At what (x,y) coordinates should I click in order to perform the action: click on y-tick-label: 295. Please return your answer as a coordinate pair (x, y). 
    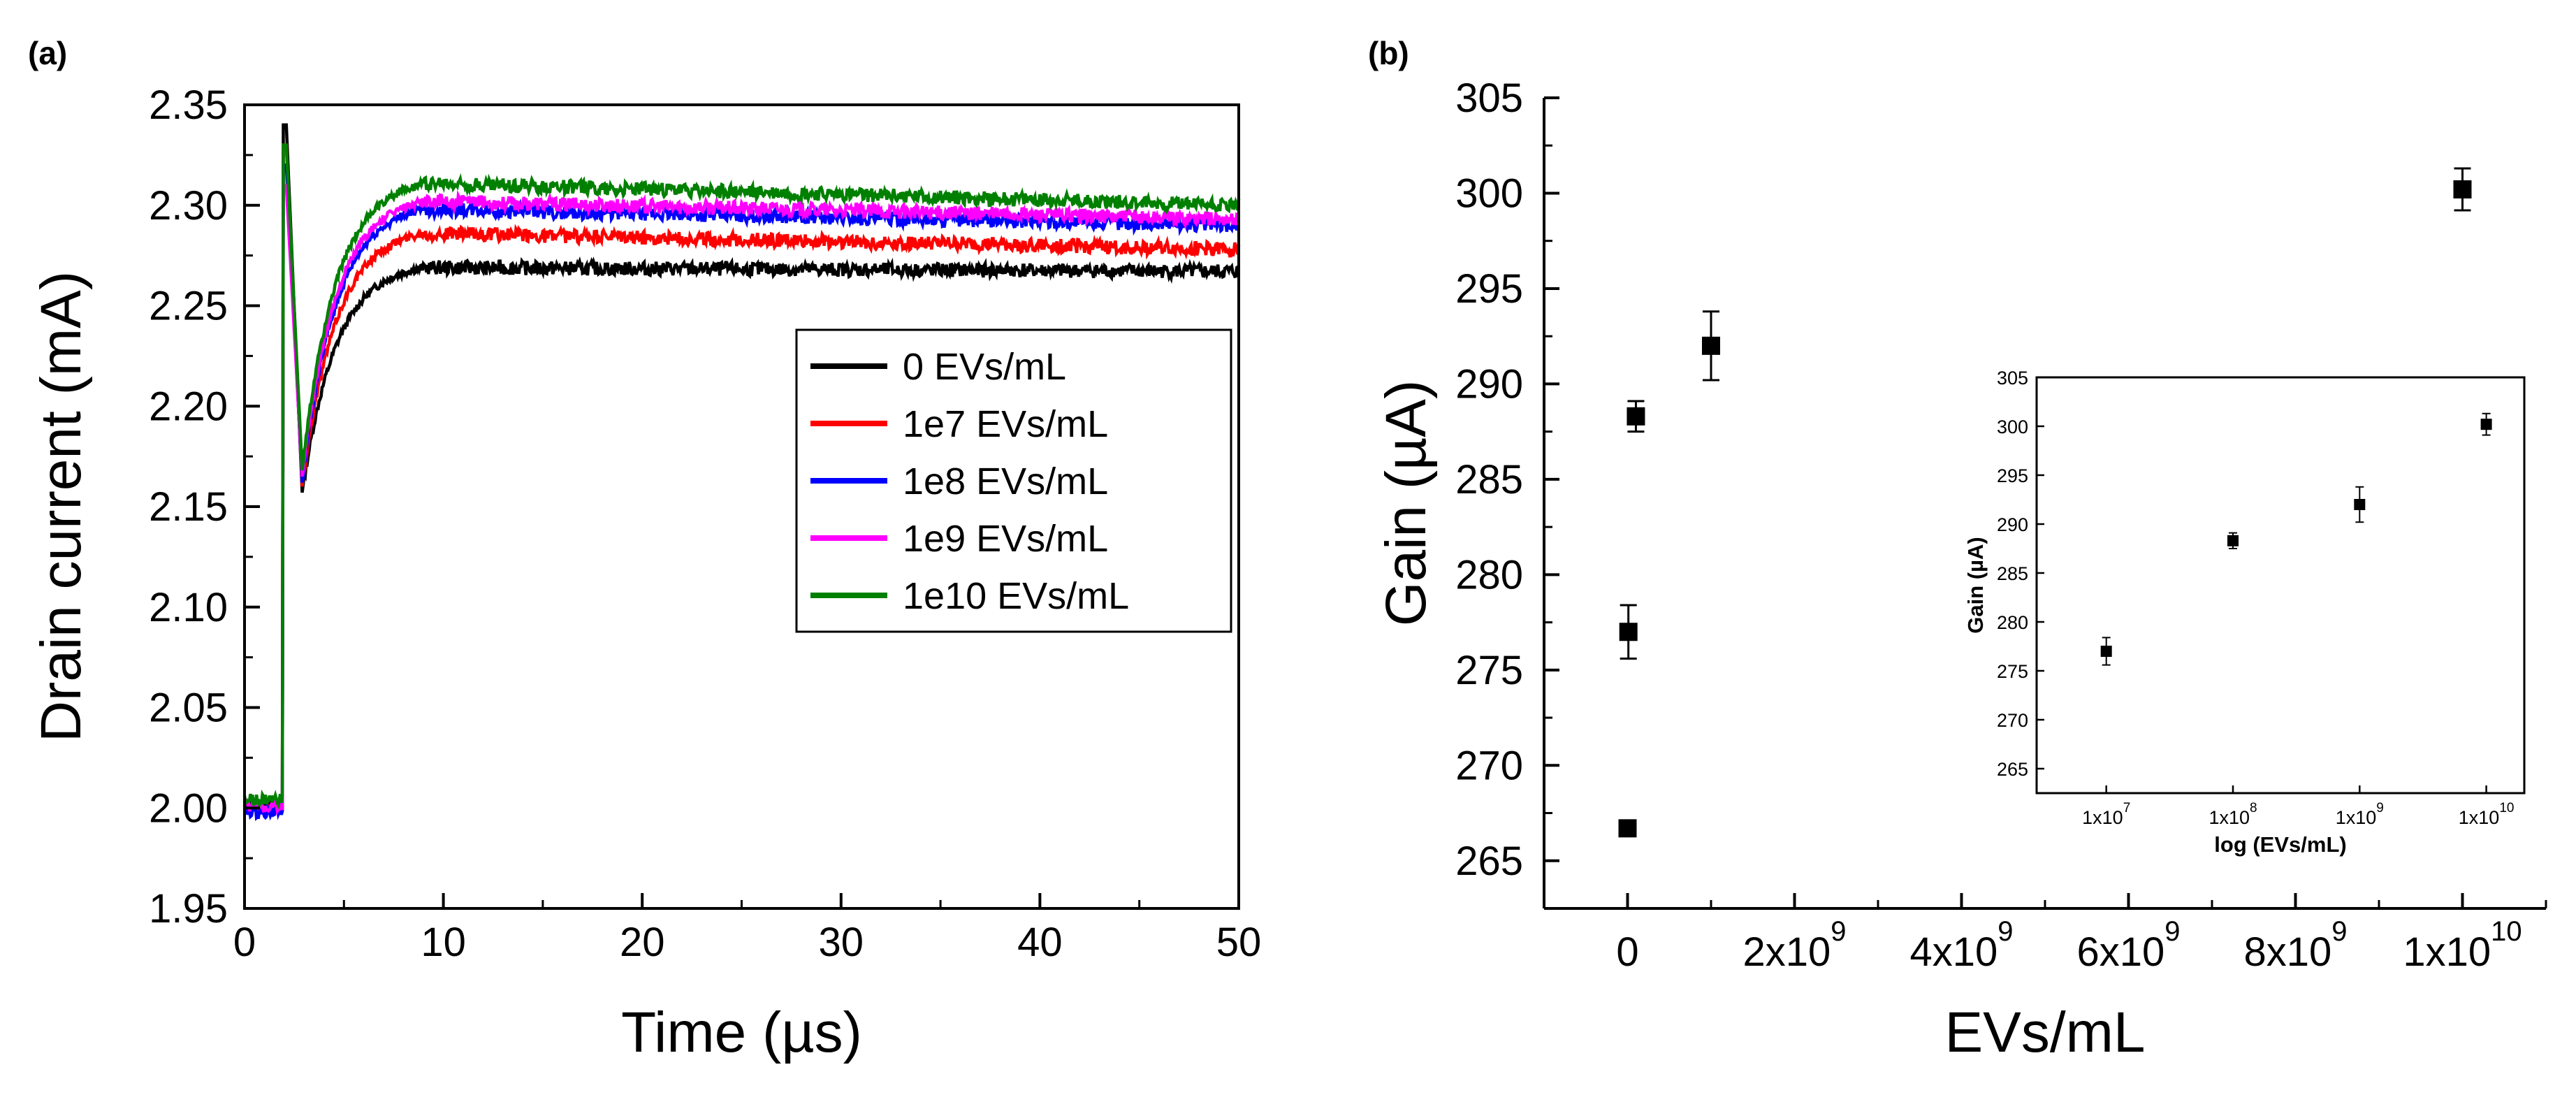
    Looking at the image, I should click on (1489, 289).